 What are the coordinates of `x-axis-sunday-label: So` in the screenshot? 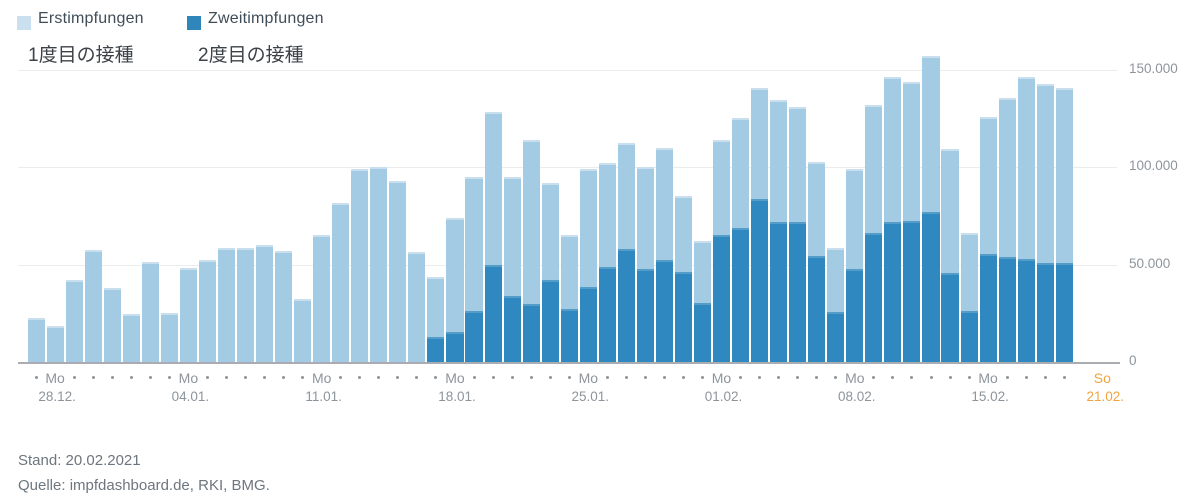 It's located at (1102, 378).